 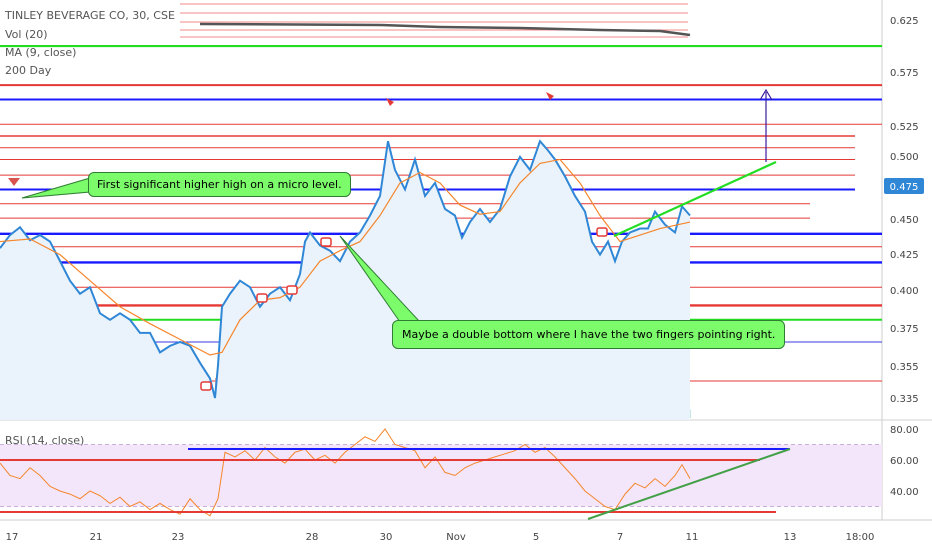 I want to click on target-arrow-head, so click(x=766, y=94).